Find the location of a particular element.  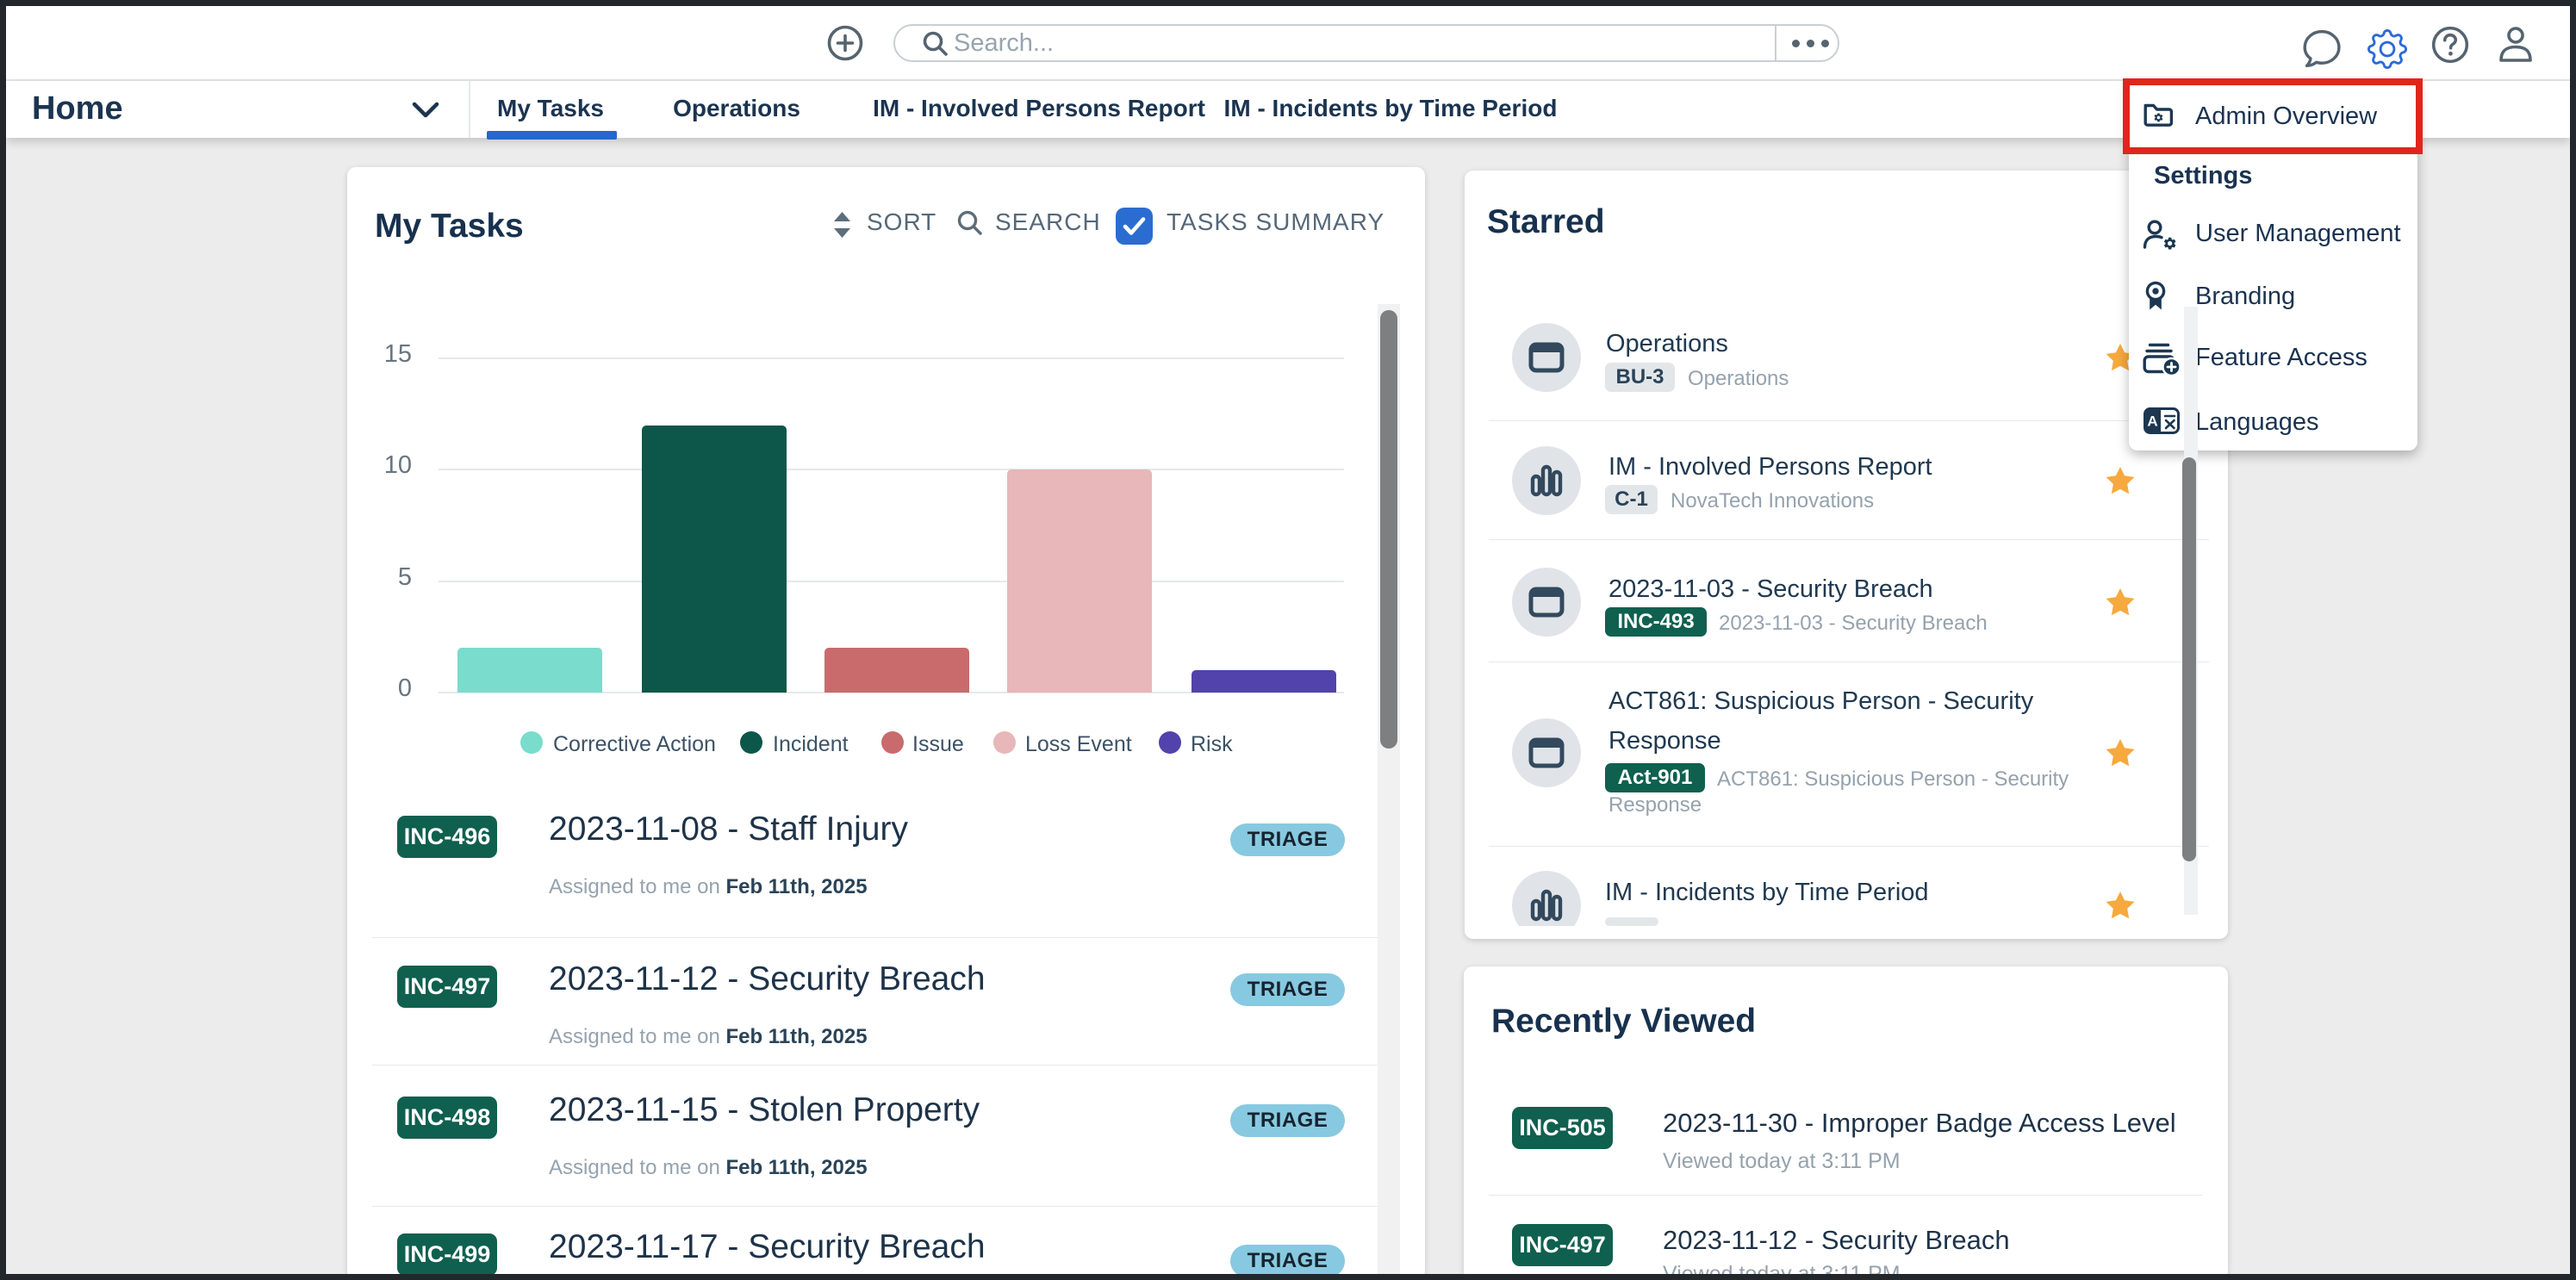

svg-text: A is located at coordinates (2152, 421).